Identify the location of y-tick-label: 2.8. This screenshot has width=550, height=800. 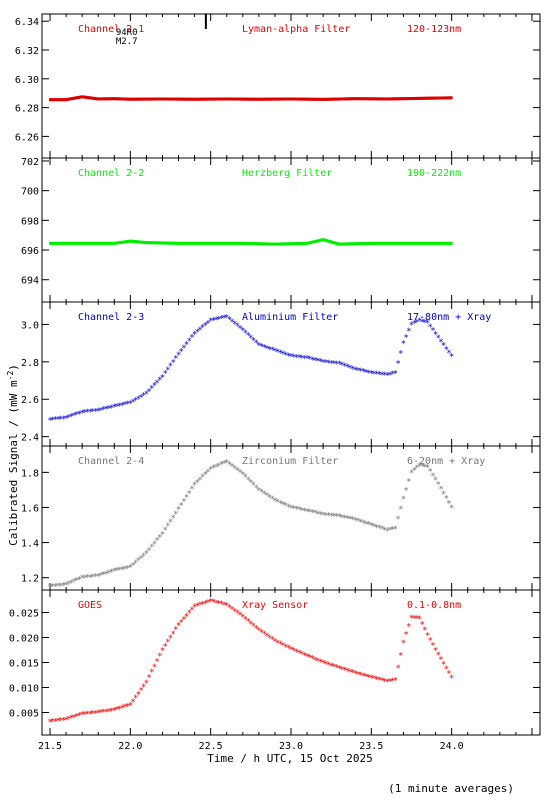
(30, 363).